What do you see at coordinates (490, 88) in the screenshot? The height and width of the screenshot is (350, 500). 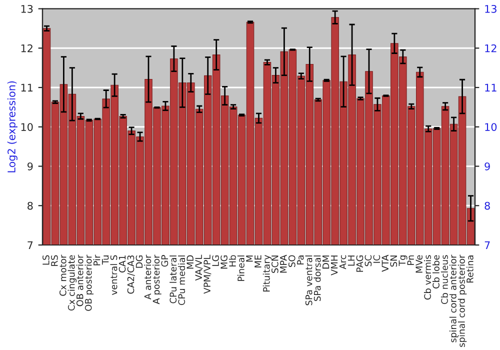 I see `y2-tick-label: 11` at bounding box center [490, 88].